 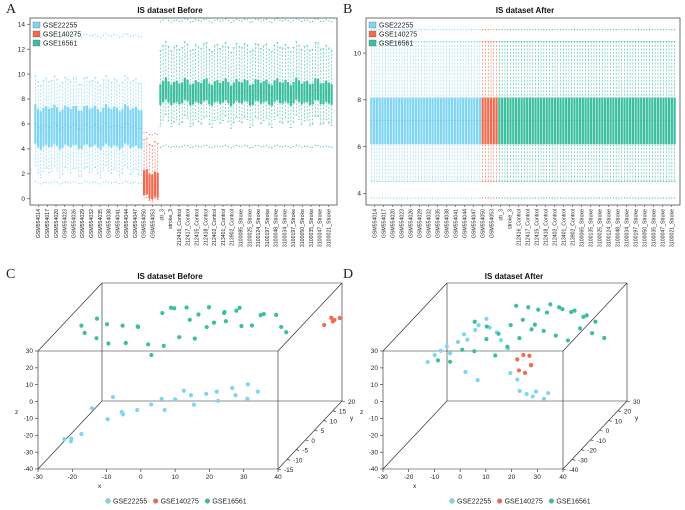 What do you see at coordinates (343, 412) in the screenshot?
I see `y-tick-label: 15` at bounding box center [343, 412].